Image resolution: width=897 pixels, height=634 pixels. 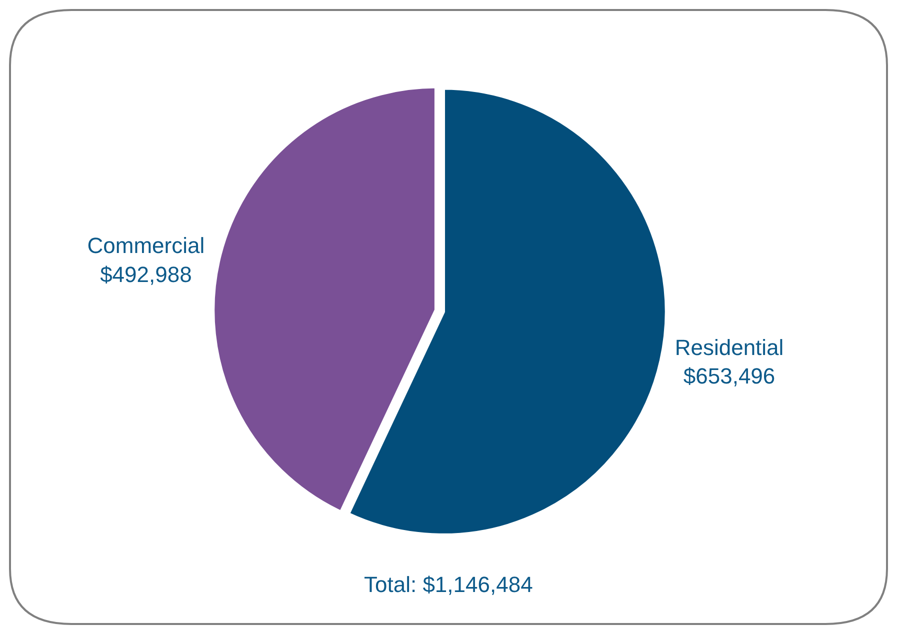 What do you see at coordinates (448, 584) in the screenshot?
I see `text: Total: $1,146,484` at bounding box center [448, 584].